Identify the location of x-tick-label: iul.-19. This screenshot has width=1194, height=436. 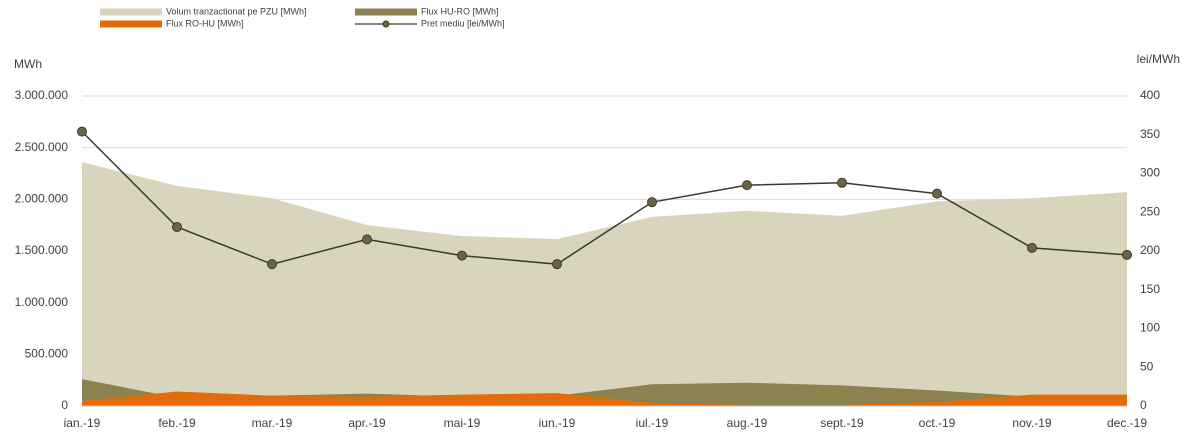
(652, 423).